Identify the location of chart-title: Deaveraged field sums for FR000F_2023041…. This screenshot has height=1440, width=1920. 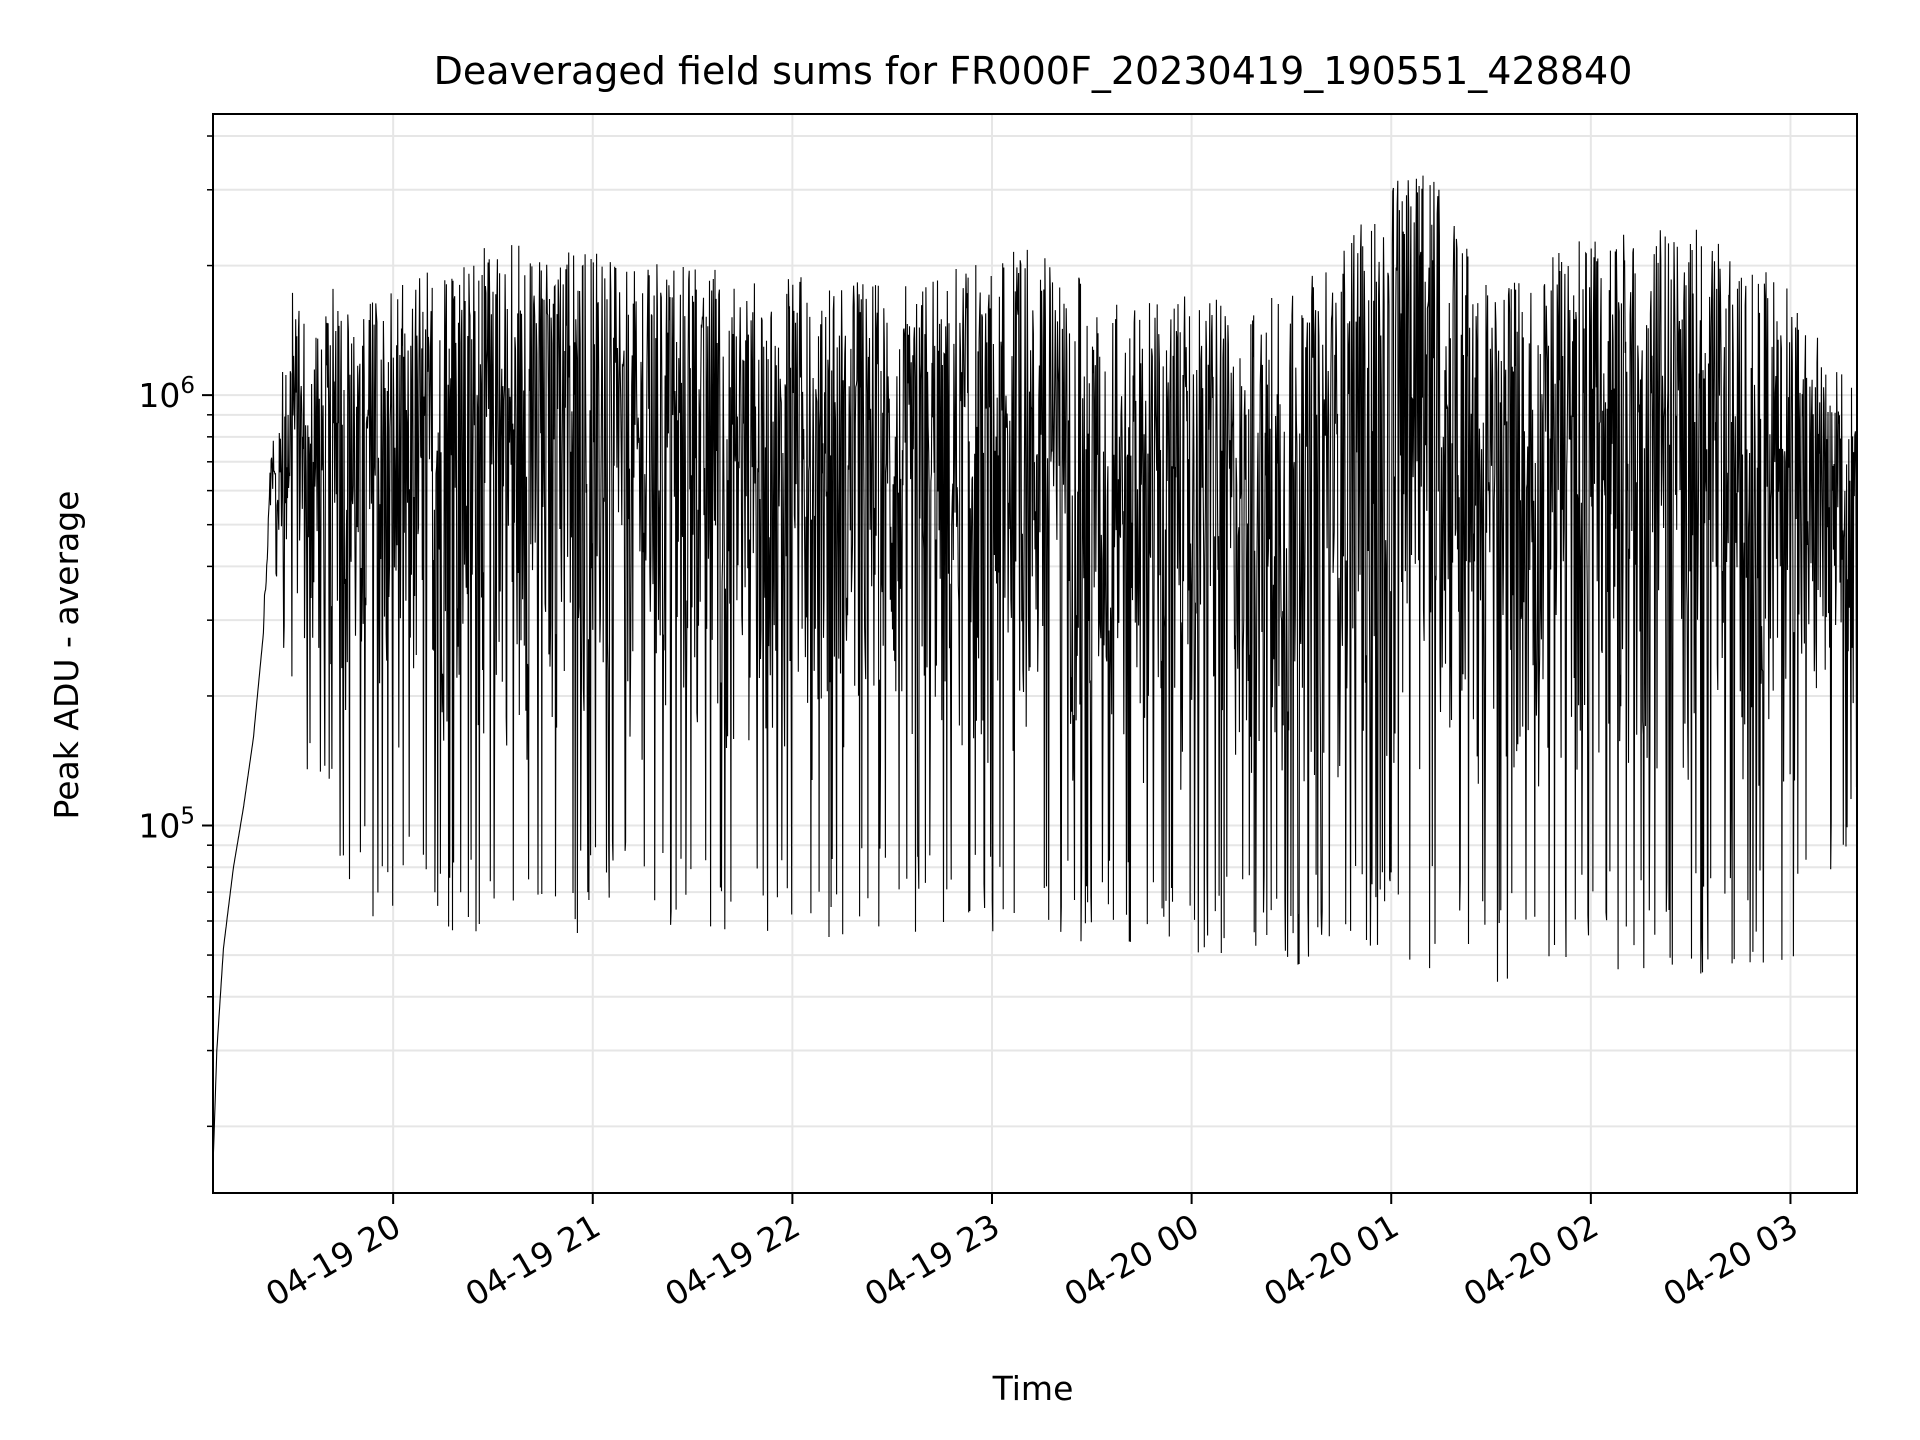
(1033, 71).